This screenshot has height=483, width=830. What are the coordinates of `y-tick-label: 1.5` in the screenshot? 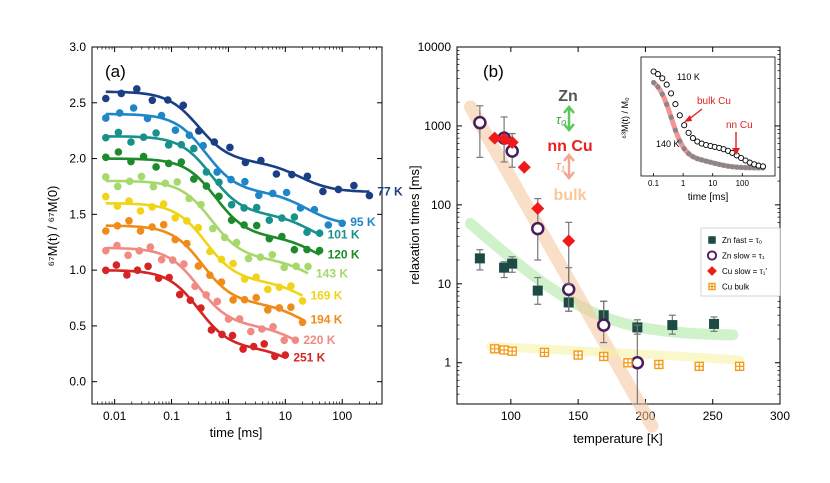 It's located at (77, 214).